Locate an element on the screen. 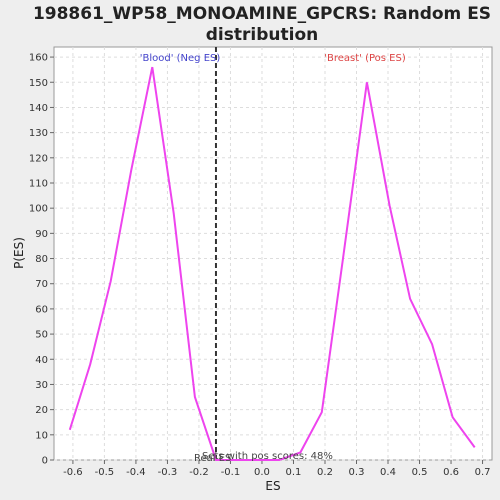  y-tick-label: 80 is located at coordinates (41, 259).